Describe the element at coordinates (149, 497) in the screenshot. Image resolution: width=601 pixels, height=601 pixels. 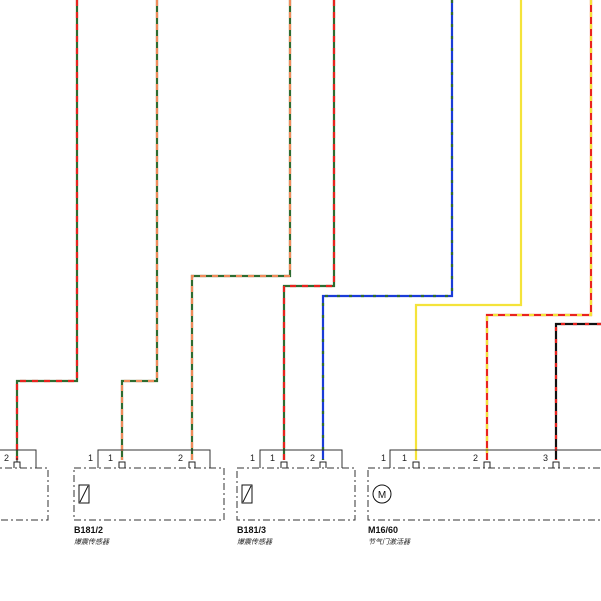
I see `connector-b181-2: 1 1 2 B181/2 爆震传感器` at that location.